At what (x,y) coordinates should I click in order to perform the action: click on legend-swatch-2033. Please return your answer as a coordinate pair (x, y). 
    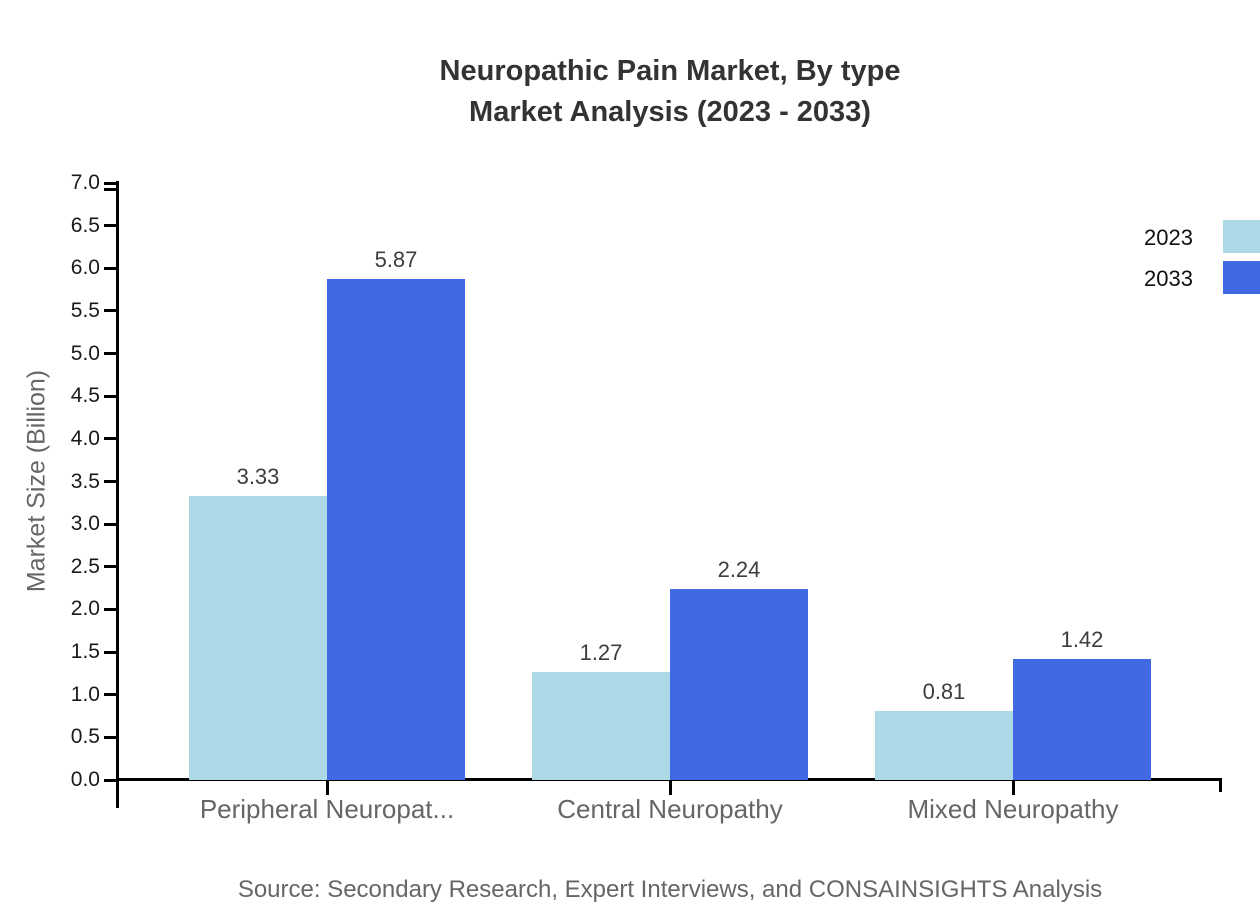
    Looking at the image, I should click on (1241, 277).